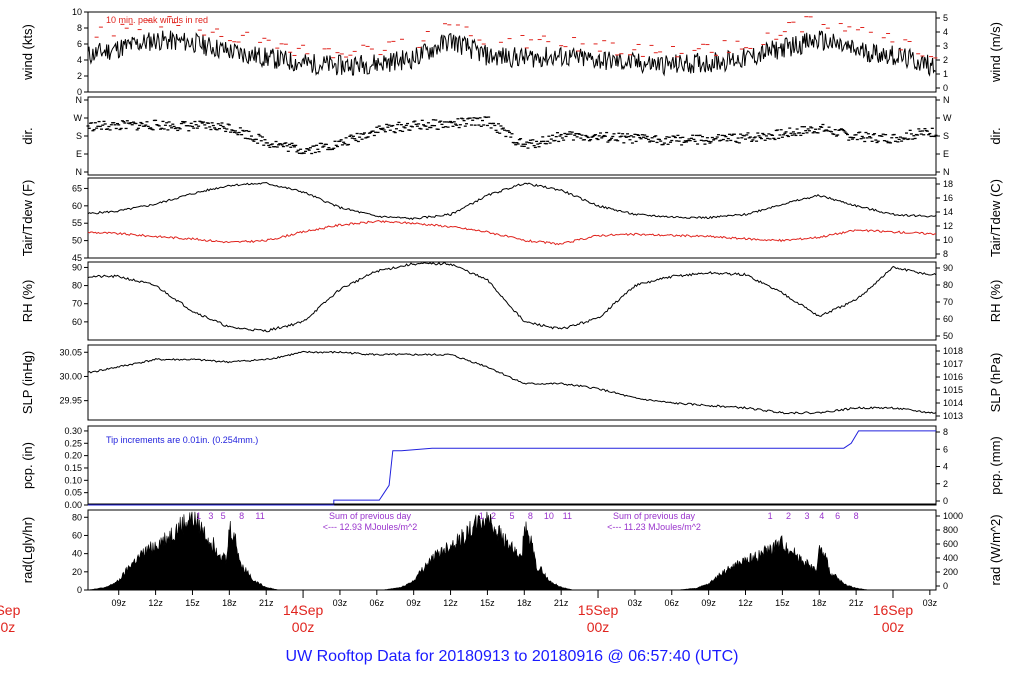 The width and height of the screenshot is (1024, 700). I want to click on y-tick-label-right: 90, so click(948, 268).